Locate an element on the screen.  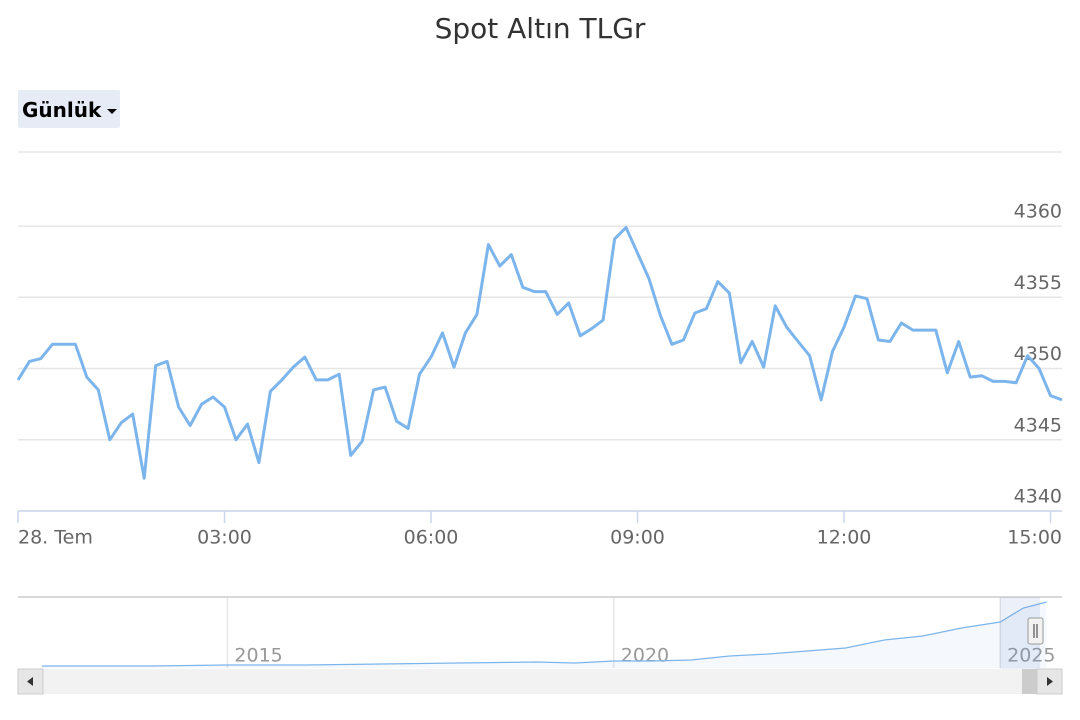
y-tick-label: 4350 is located at coordinates (1038, 354).